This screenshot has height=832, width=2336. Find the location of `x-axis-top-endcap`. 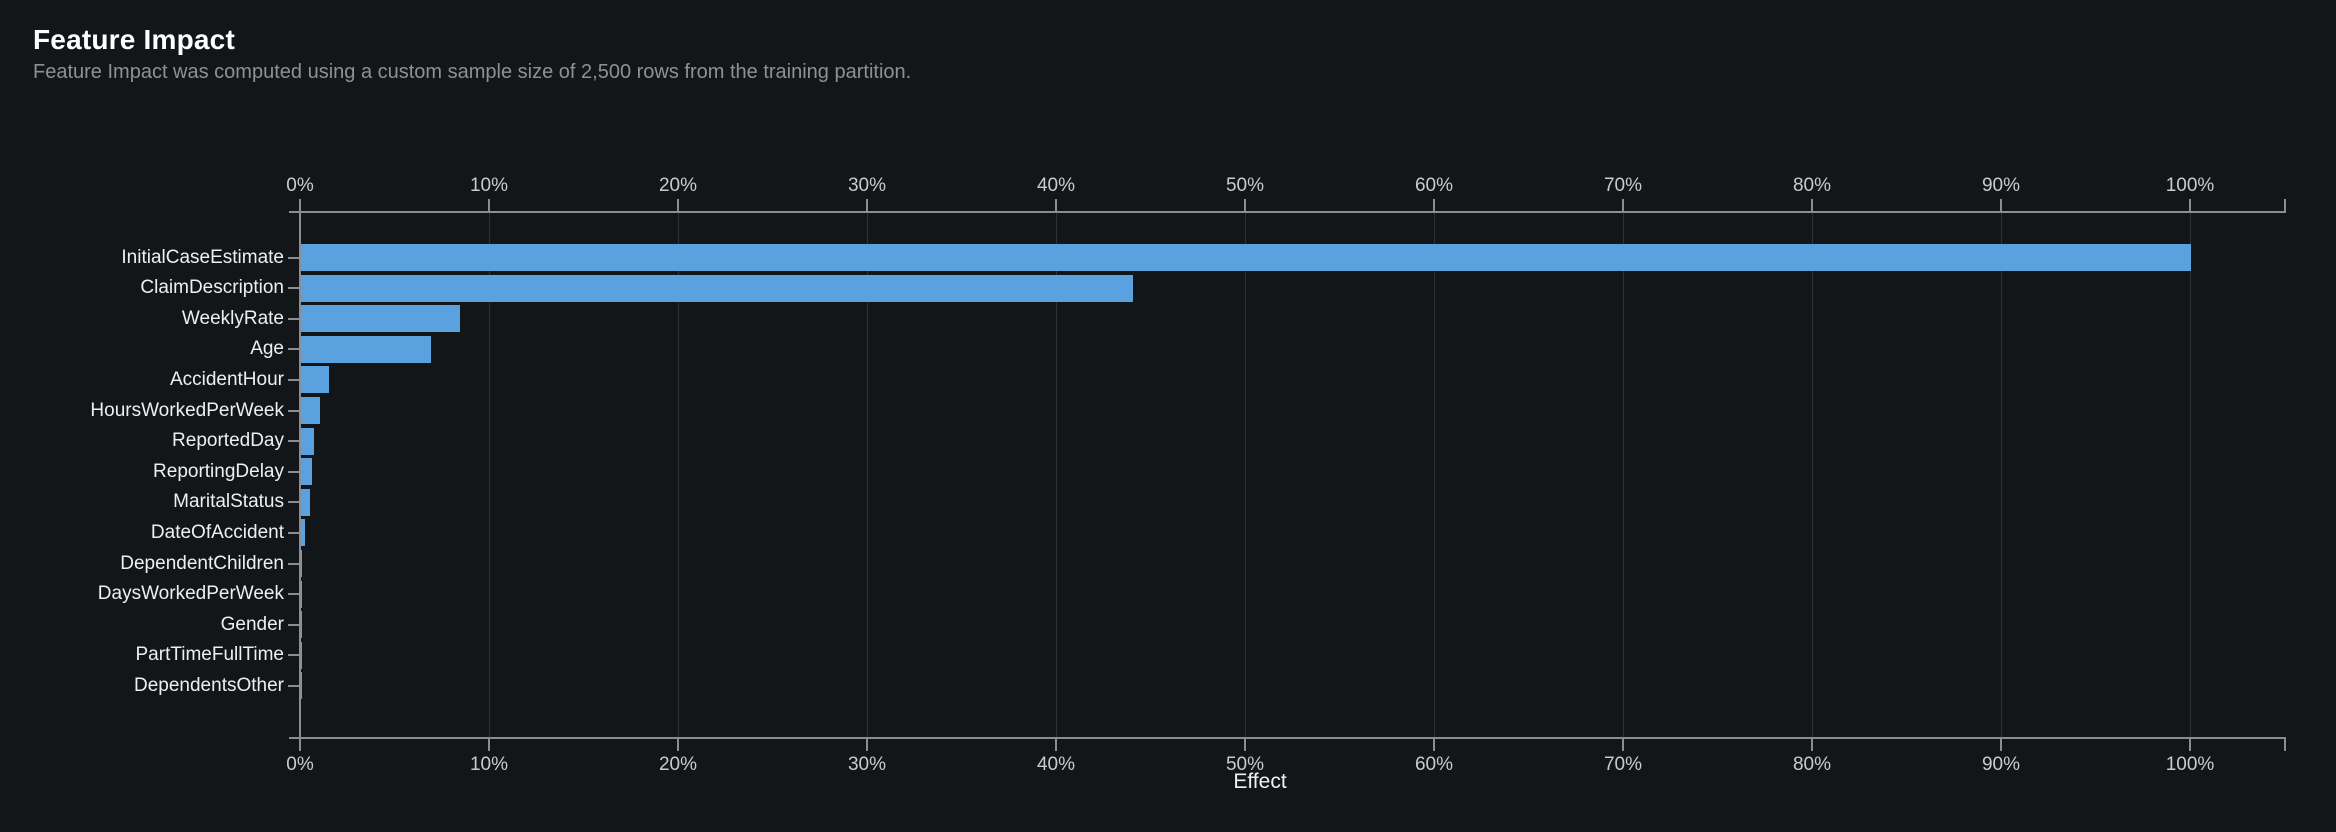

x-axis-top-endcap is located at coordinates (2285, 206).